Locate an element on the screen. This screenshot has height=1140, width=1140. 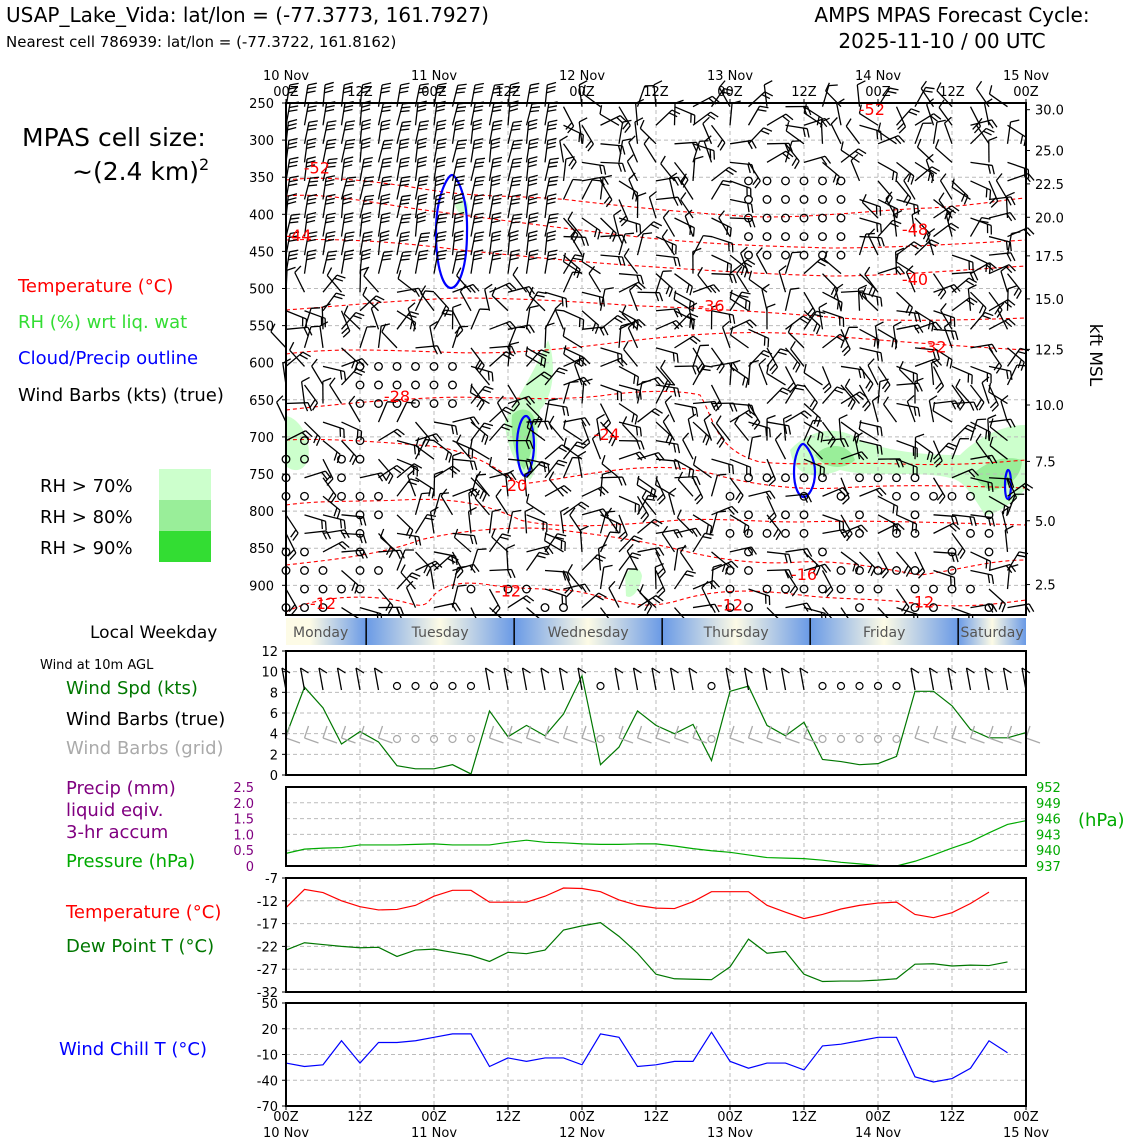
barb-10m-flag is located at coordinates (304, 670).